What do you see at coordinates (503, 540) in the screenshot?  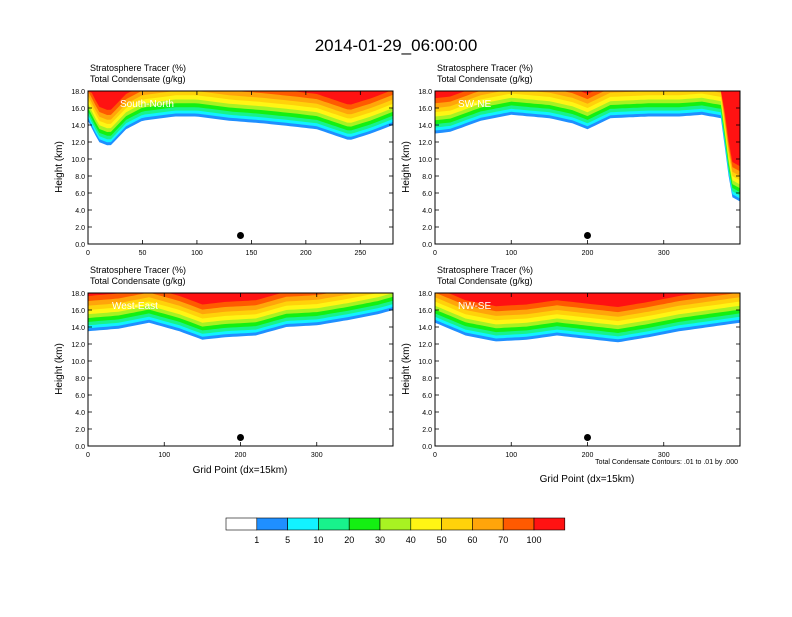 I see `colorbar-label: 70` at bounding box center [503, 540].